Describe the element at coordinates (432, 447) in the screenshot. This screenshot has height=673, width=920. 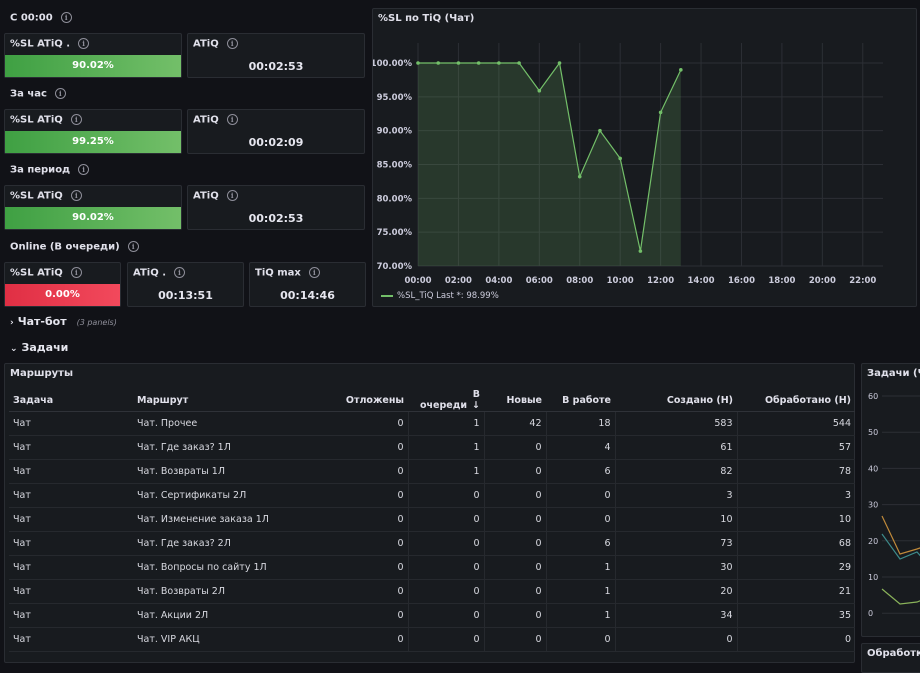
I see `table-row: Чат Чат. Где заказ? 1Л 0 1 0 4 61 57` at that location.